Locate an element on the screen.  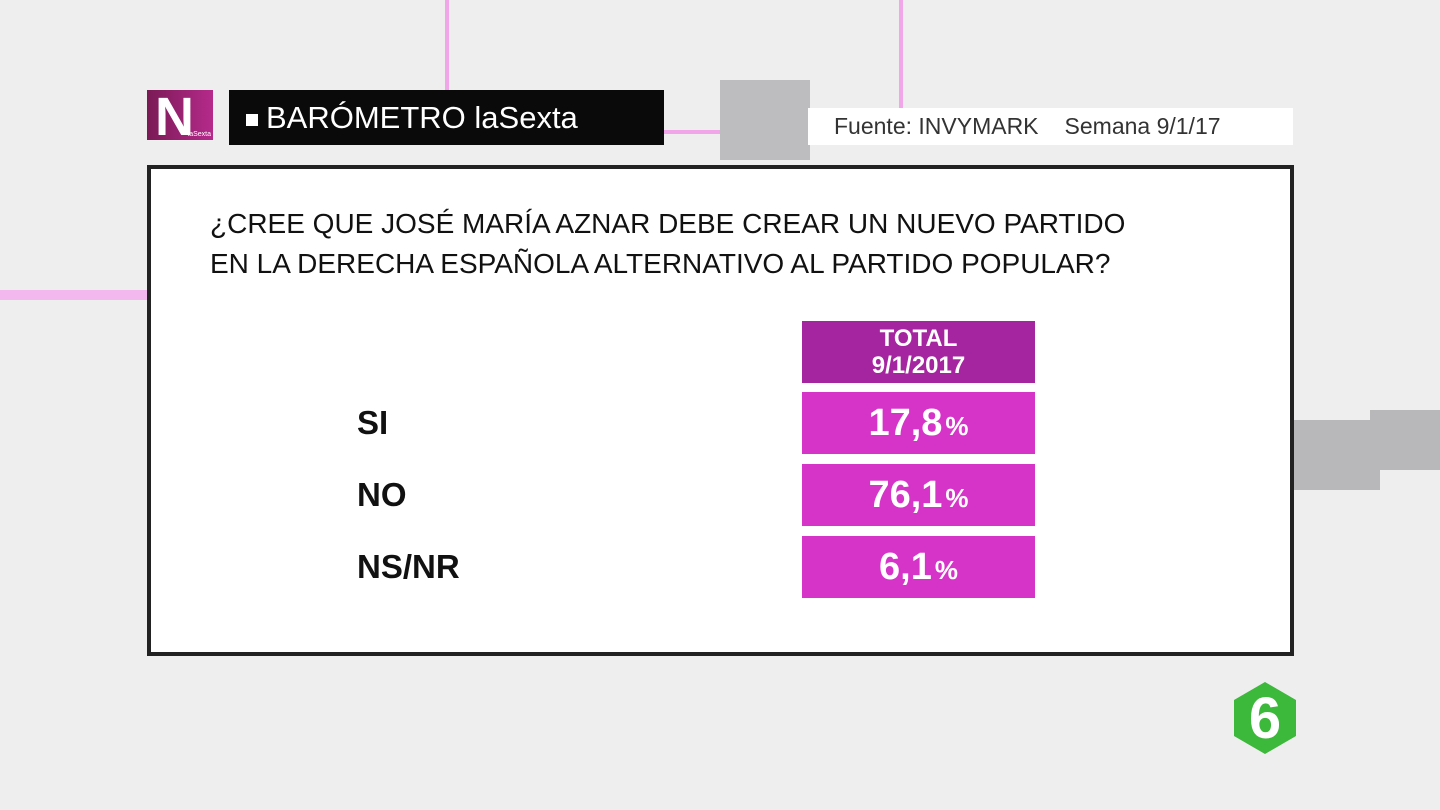
row-value: 17,8 is located at coordinates (905, 423).